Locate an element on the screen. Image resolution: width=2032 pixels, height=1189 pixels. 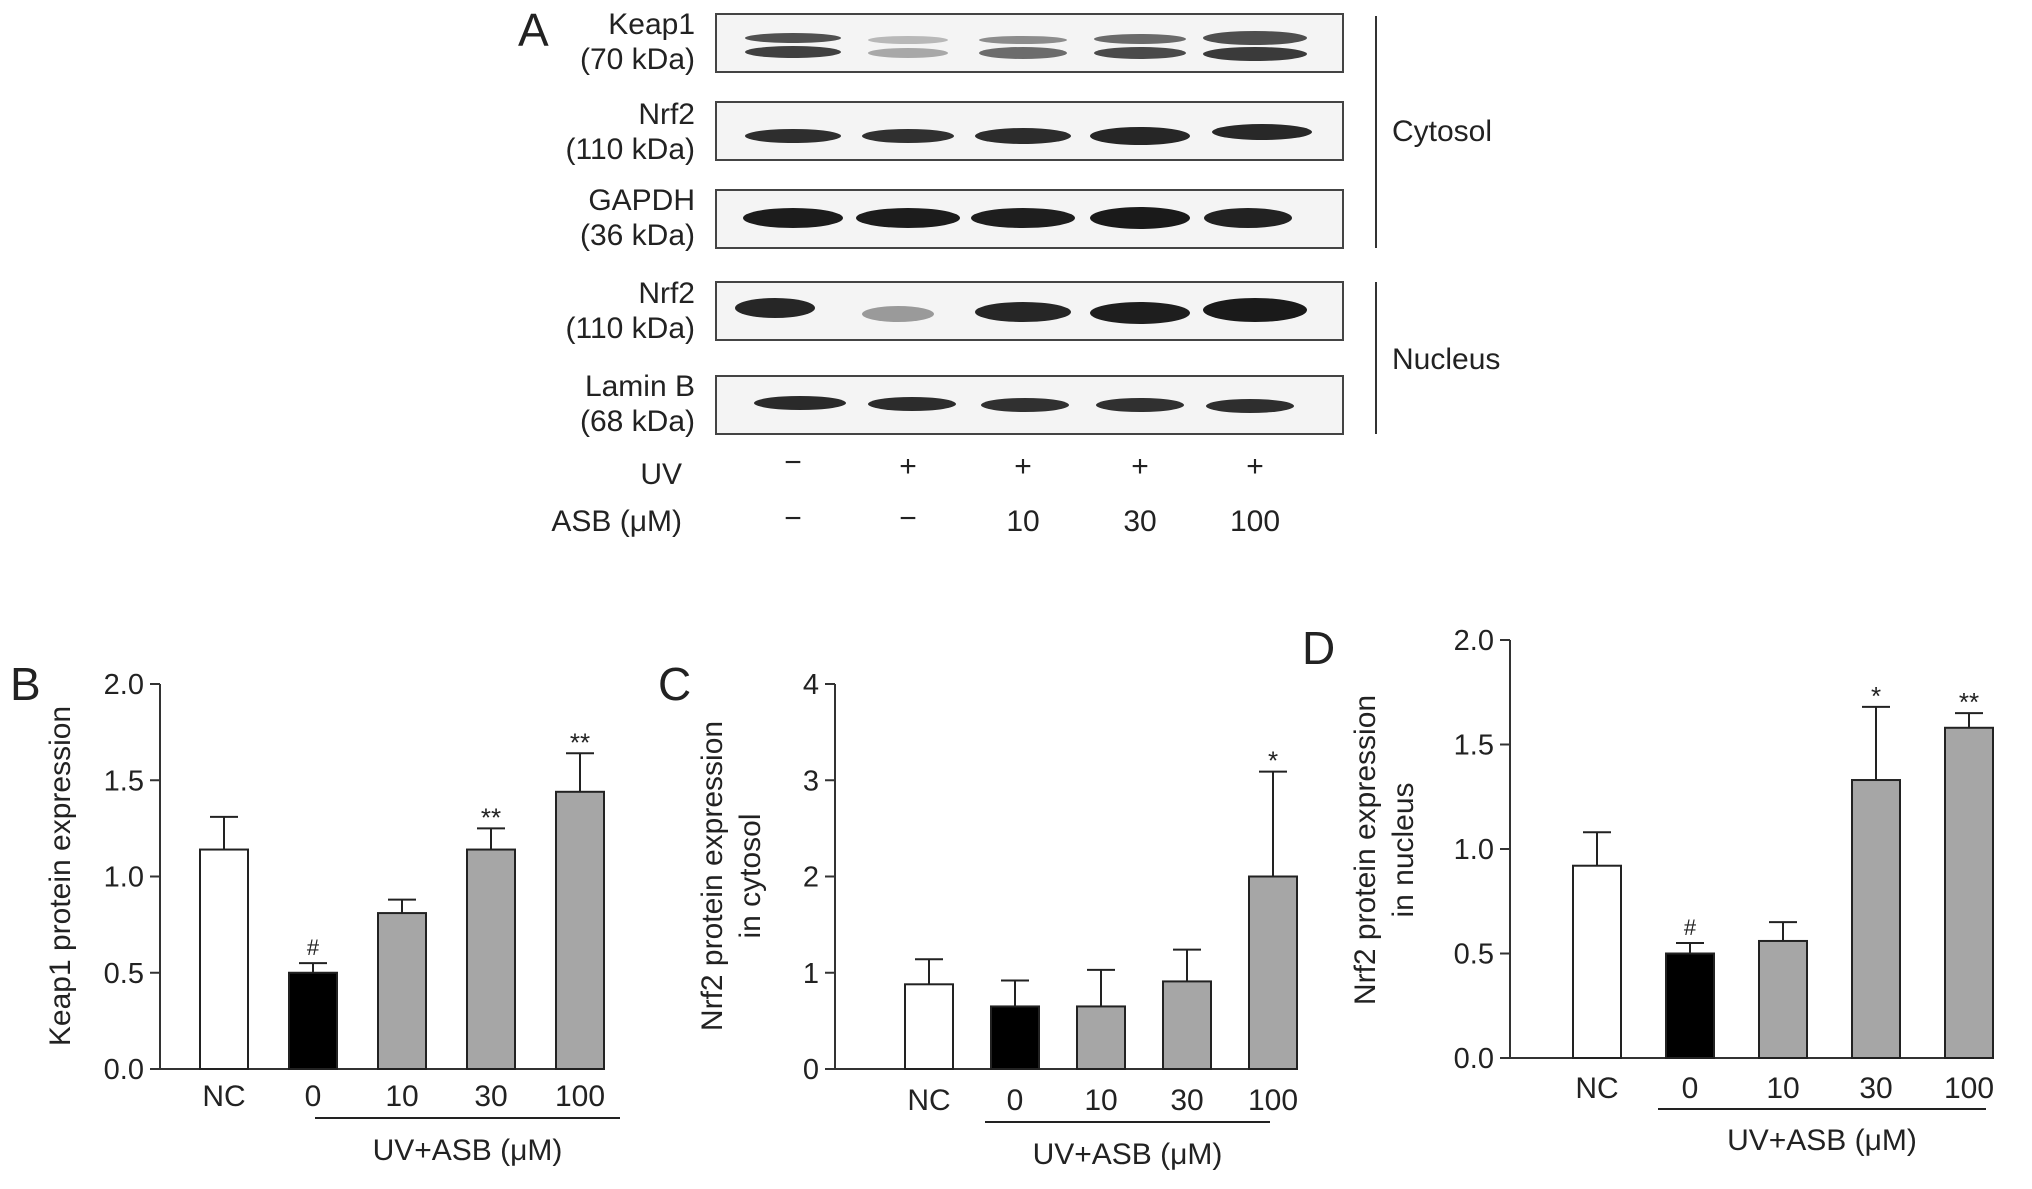
blot-row-3-mw: (36 kDa) is located at coordinates (637, 235).